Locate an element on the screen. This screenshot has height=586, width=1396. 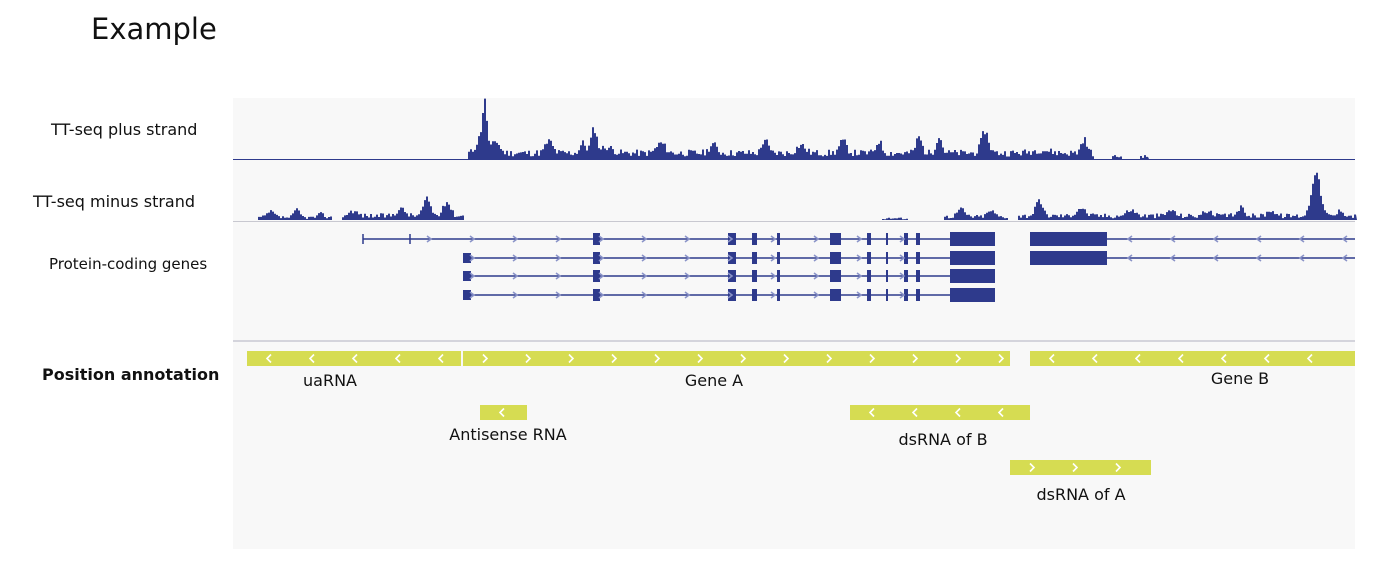
annotation-bar-antisense-rna is located at coordinates (503, 412).